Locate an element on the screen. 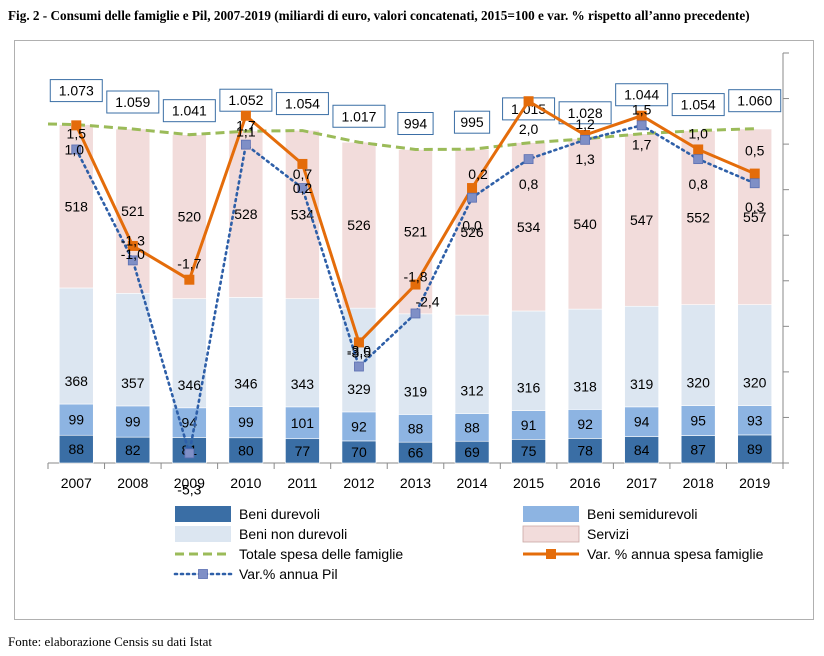 This screenshot has width=824, height=656. bar-value-label-servizi: 547 is located at coordinates (642, 220).